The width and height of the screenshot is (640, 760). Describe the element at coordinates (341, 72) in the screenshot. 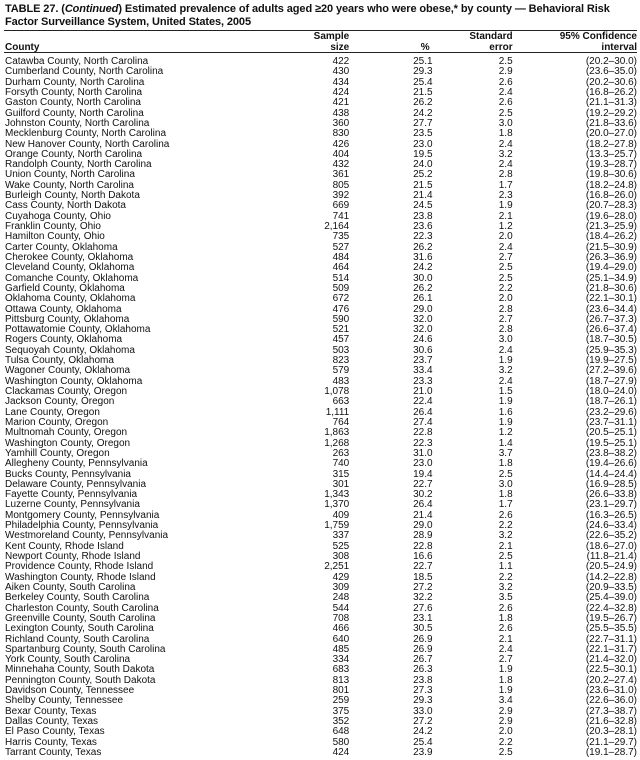

I see `sample-size-cell: 430` at that location.